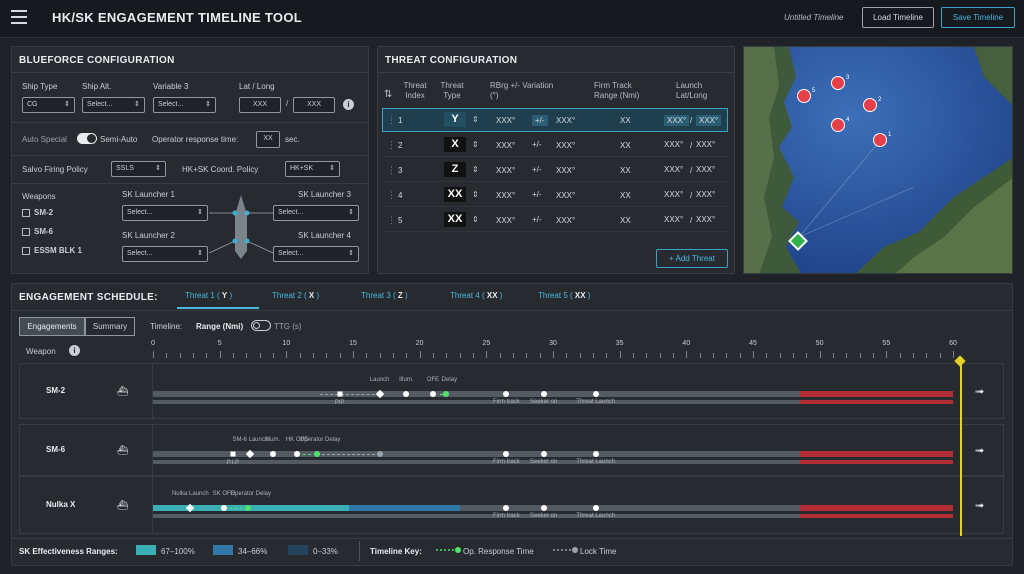 This screenshot has width=1024, height=574. I want to click on threat-tab-3: Threat 3 ( Z ), so click(384, 295).